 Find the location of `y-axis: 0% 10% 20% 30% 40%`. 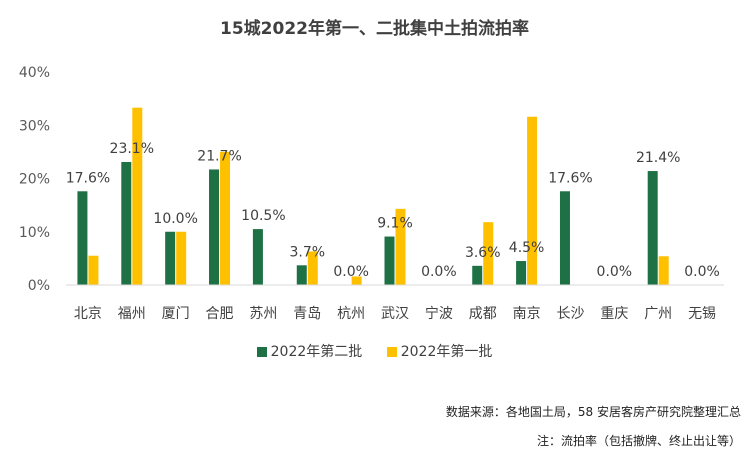

y-axis: 0% 10% 20% 30% 40% is located at coordinates (34, 179).